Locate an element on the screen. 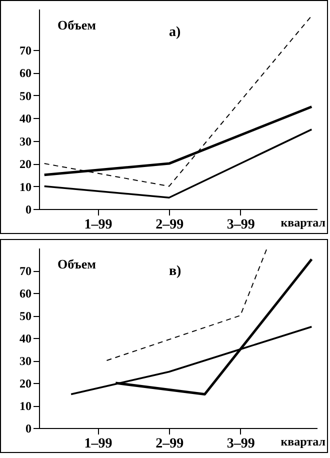  text: в) is located at coordinates (175, 271).